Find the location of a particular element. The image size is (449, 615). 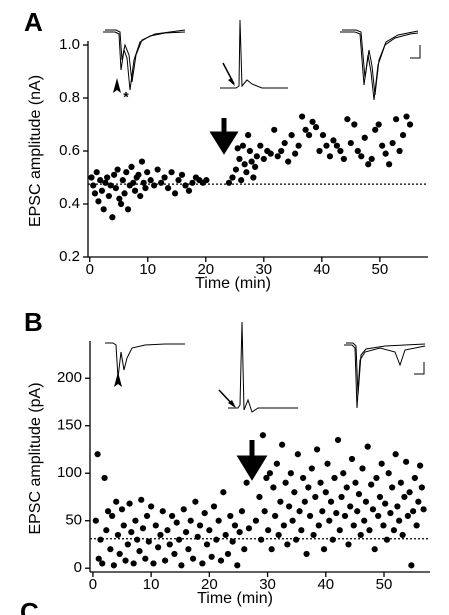

y-tick-label: 50 is located at coordinates (73, 520).